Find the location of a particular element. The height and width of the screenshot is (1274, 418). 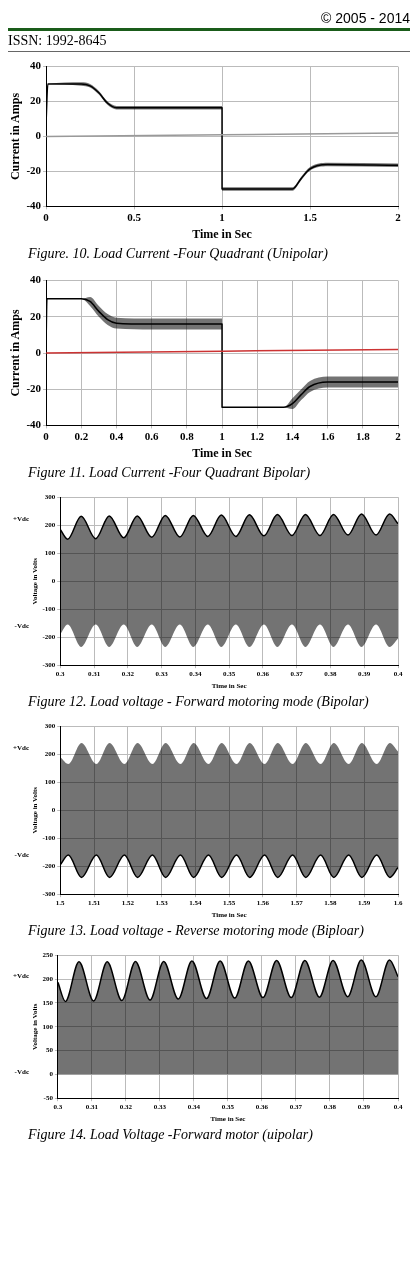

x-tick-label: 0.4 is located at coordinates (116, 435).